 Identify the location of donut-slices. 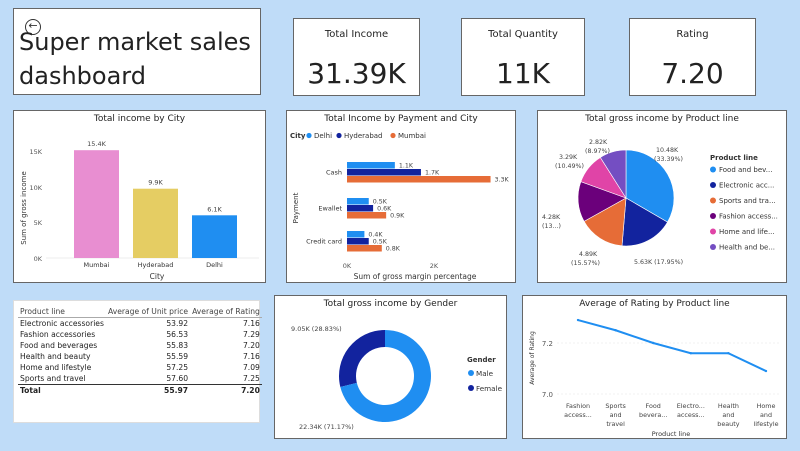
(385, 376).